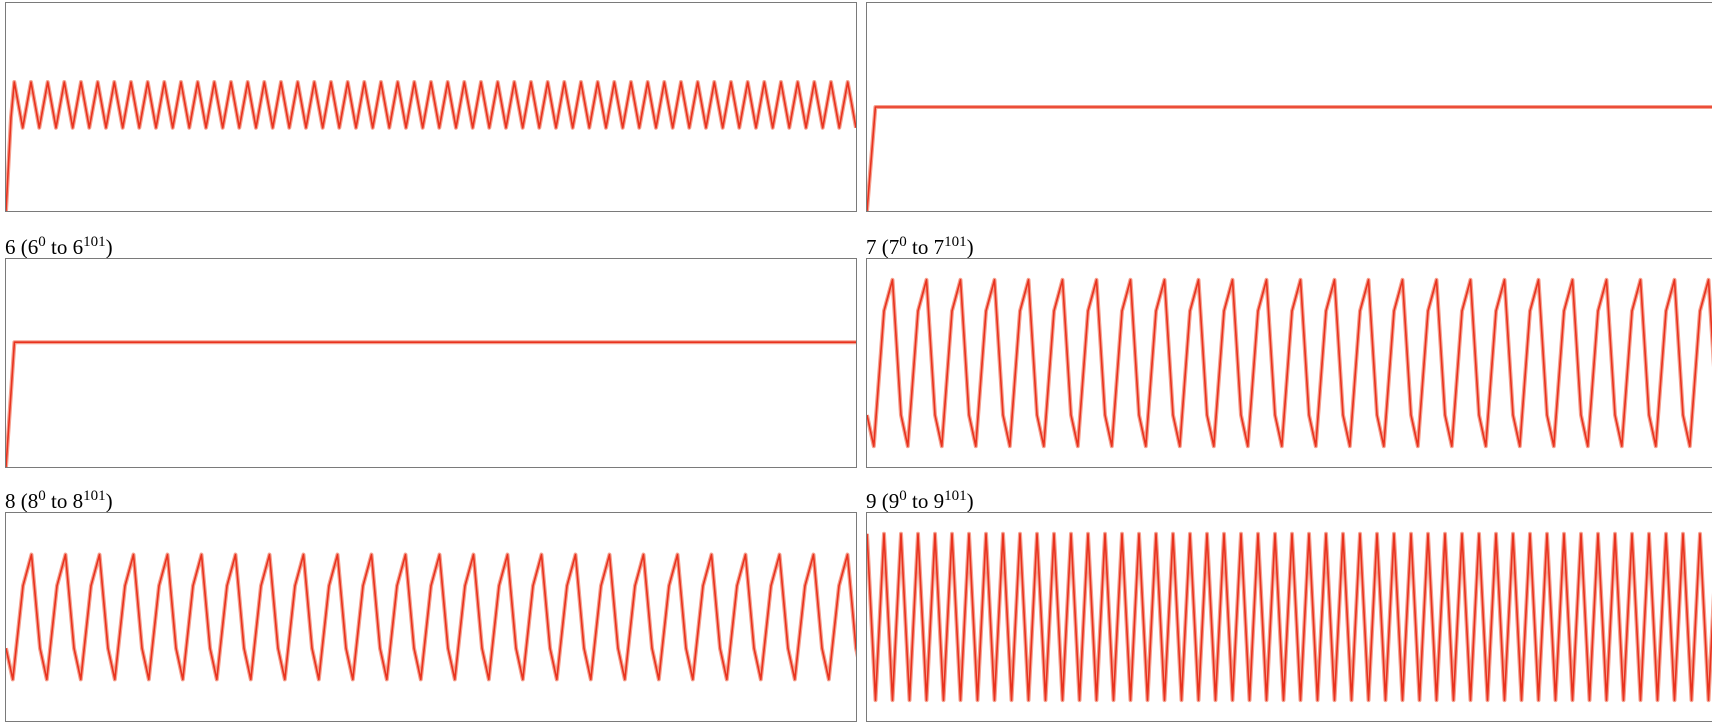 The width and height of the screenshot is (1712, 726). Describe the element at coordinates (59, 246) in the screenshot. I see `chart-3-title: 6 (60 to 6101)` at that location.